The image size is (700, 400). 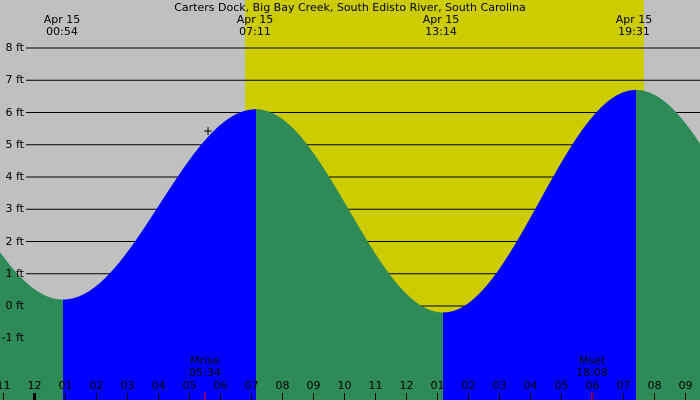 I want to click on event-label-4: Apr 15 19:31, so click(x=634, y=25).